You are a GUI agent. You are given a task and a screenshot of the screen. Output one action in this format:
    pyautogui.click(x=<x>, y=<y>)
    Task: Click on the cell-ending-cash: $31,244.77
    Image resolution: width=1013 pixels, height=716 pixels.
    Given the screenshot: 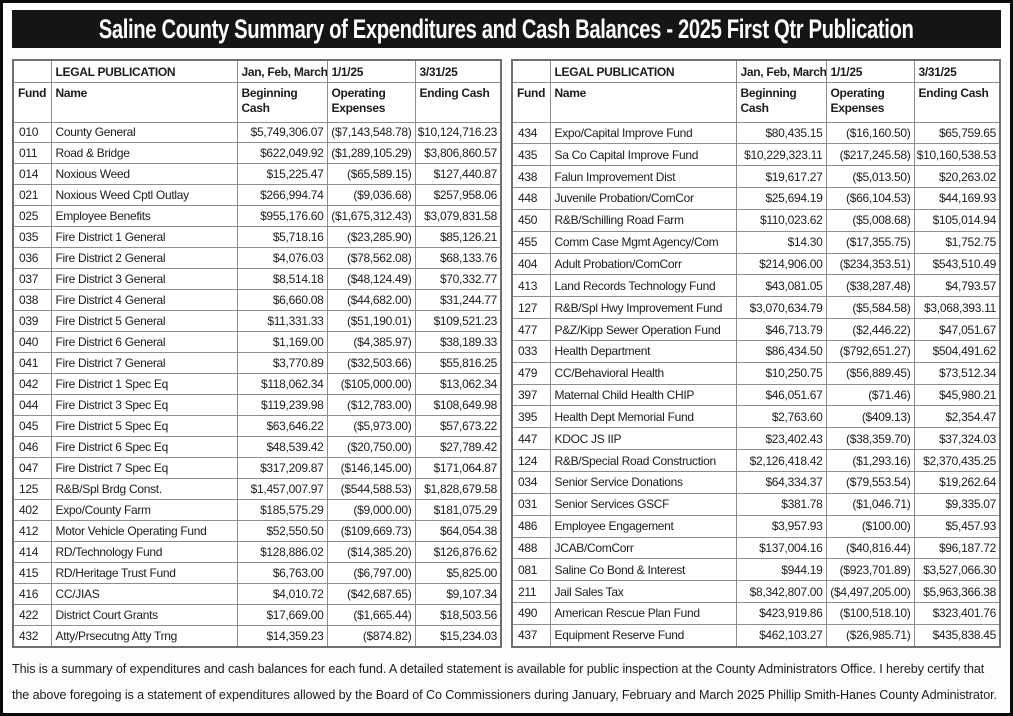 What is the action you would take?
    pyautogui.click(x=458, y=300)
    